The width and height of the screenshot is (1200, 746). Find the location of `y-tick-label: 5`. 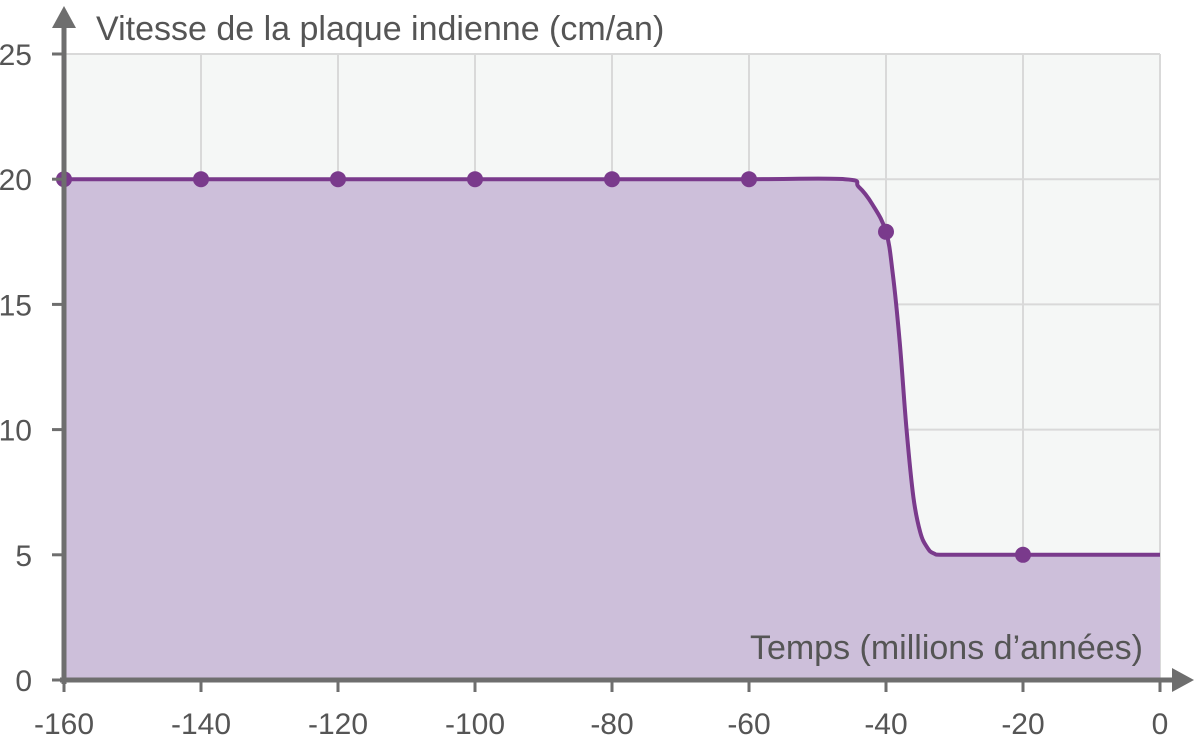

y-tick-label: 5 is located at coordinates (23, 556).